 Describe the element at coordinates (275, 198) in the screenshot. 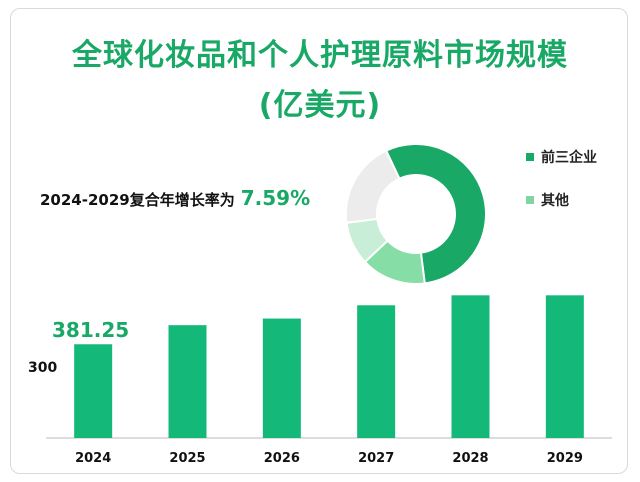

I see `cagr-value: 7.59%` at that location.